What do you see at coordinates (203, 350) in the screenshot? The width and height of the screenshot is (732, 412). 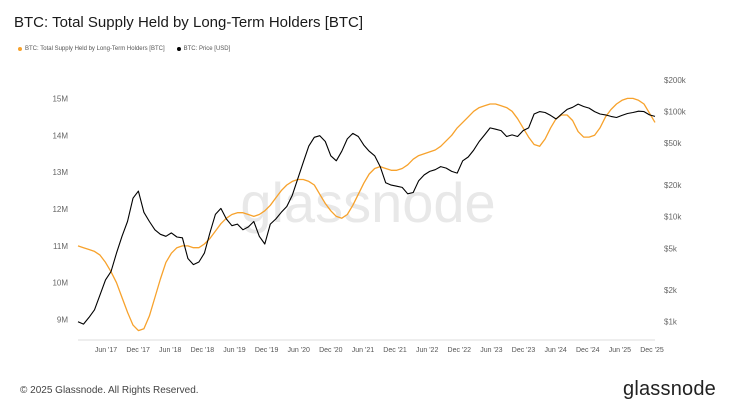 I see `x-tick-label: Dec '18` at bounding box center [203, 350].